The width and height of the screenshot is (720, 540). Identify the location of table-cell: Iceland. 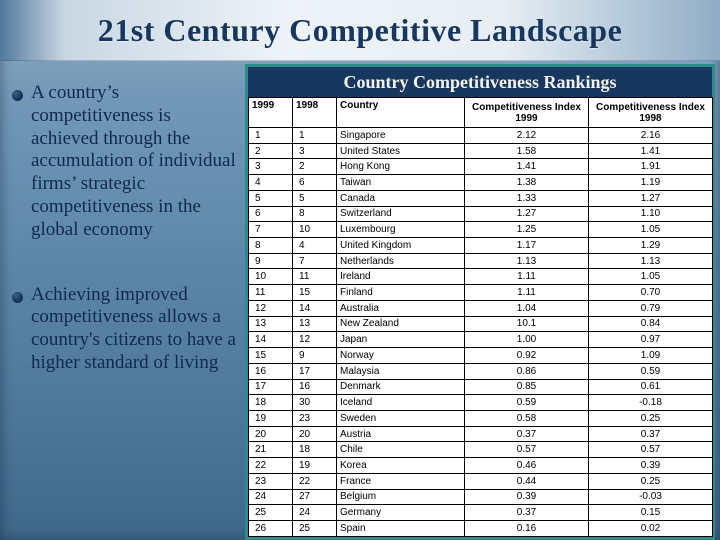
(400, 402).